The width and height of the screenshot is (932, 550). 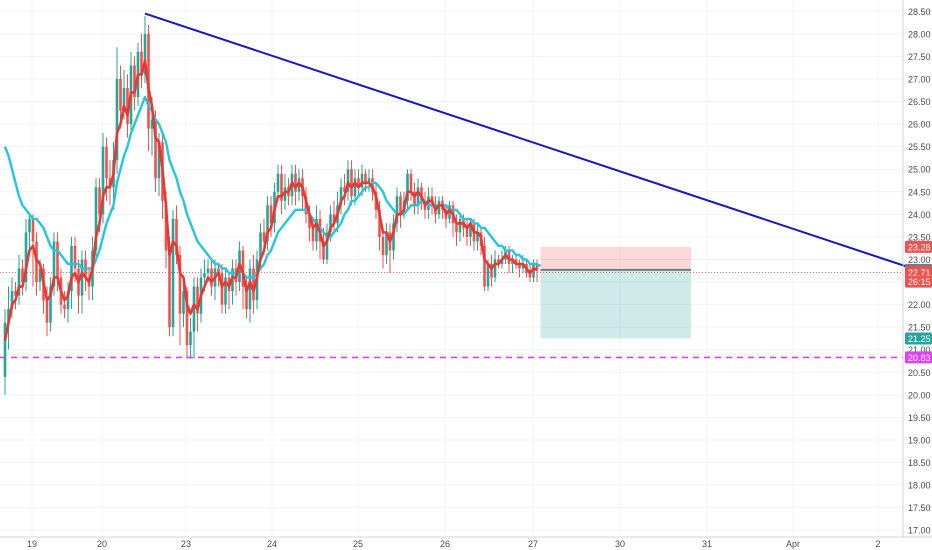 What do you see at coordinates (919, 531) in the screenshot?
I see `price-tick-label: 17.00` at bounding box center [919, 531].